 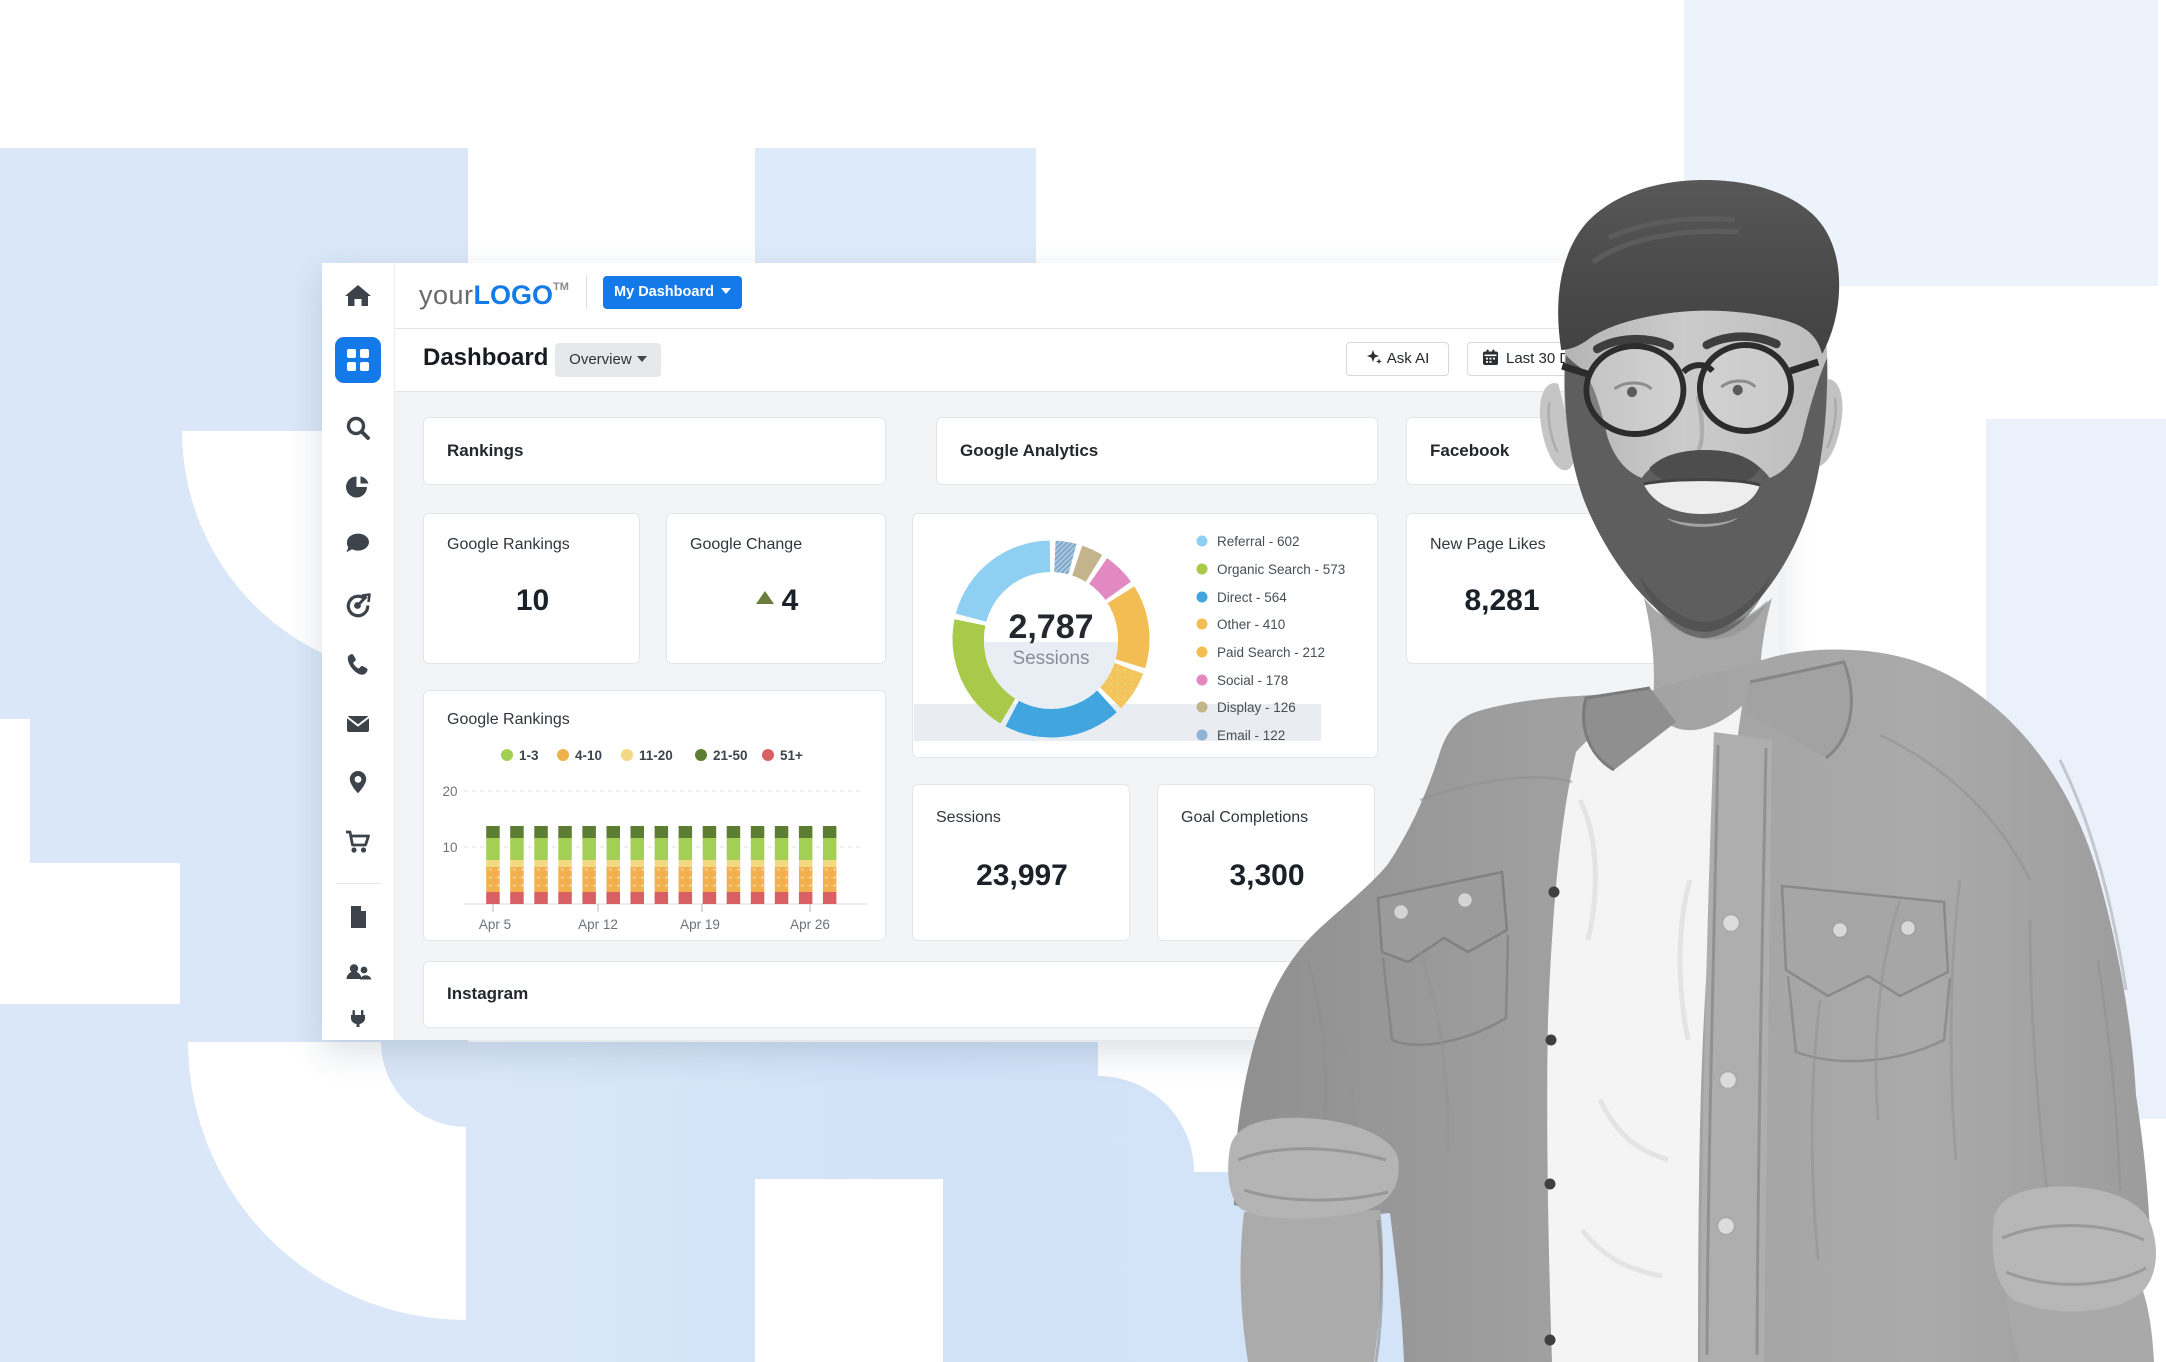 What do you see at coordinates (1252, 680) in the screenshot?
I see `svg-text: Social - 178` at bounding box center [1252, 680].